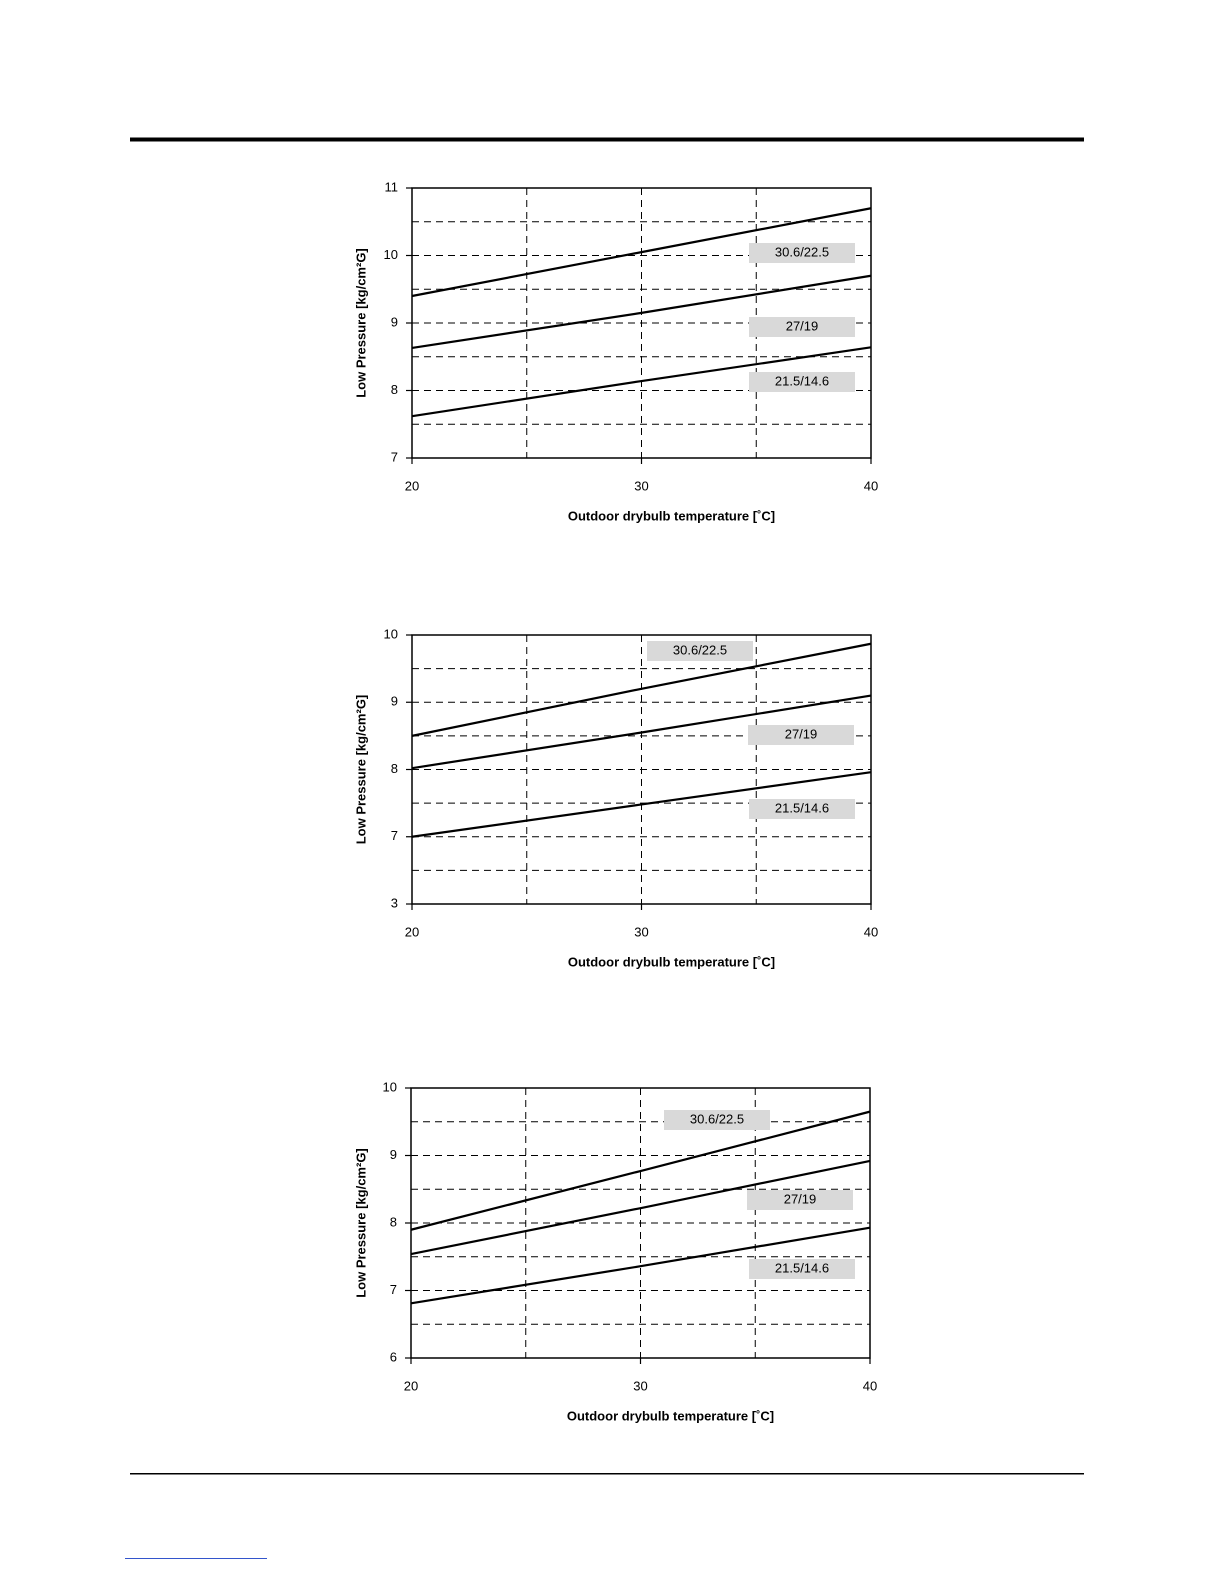  What do you see at coordinates (607, 1474) in the screenshot?
I see `bottom-rule` at bounding box center [607, 1474].